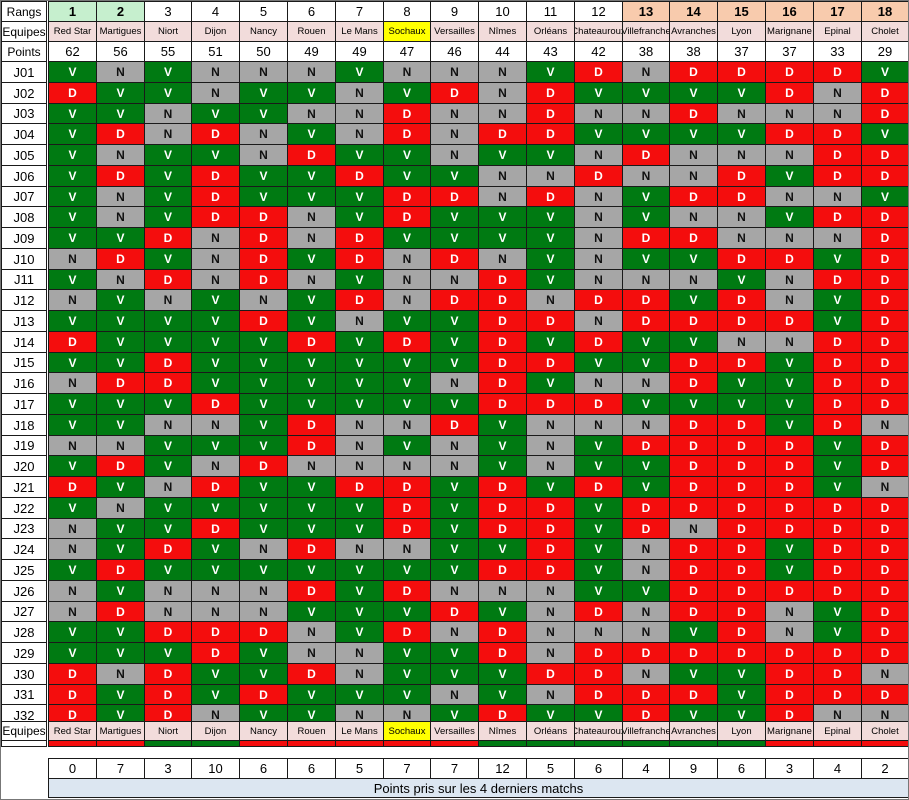  Describe the element at coordinates (72, 731) in the screenshot. I see `team-name: Red Star` at that location.